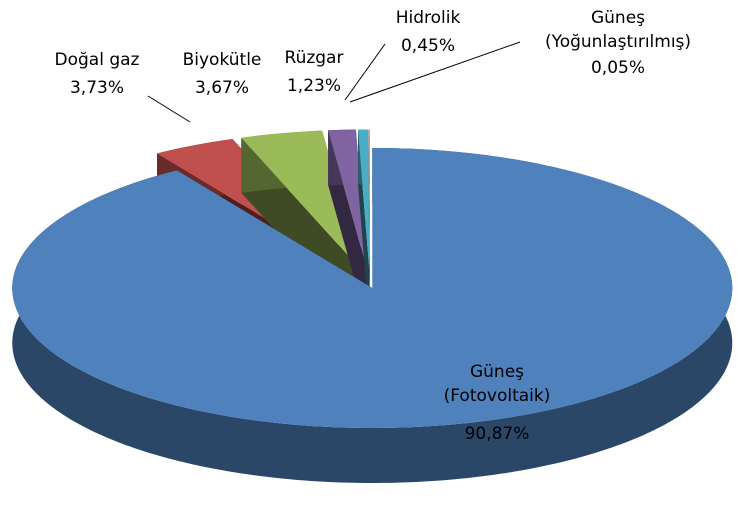  I want to click on data-label: 1,23%, so click(313, 86).